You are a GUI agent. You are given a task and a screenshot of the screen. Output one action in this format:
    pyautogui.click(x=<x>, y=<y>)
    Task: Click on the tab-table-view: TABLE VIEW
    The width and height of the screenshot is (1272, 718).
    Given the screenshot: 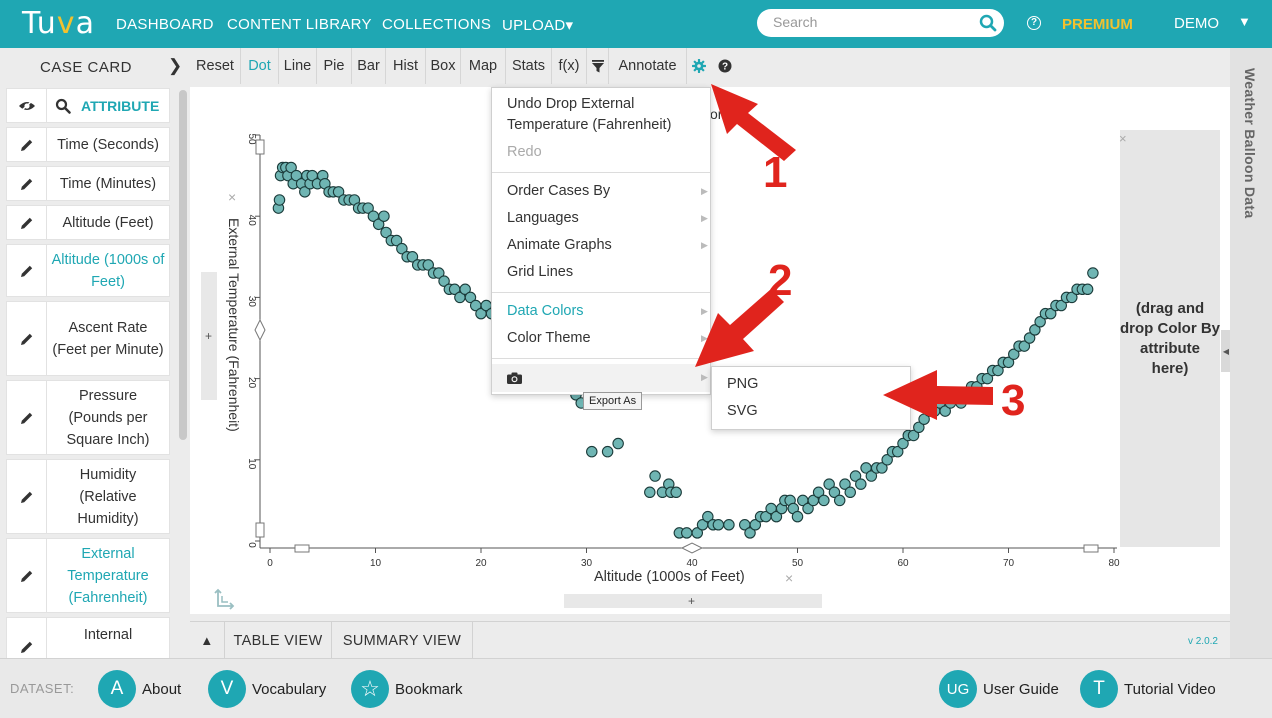 What is the action you would take?
    pyautogui.click(x=278, y=640)
    